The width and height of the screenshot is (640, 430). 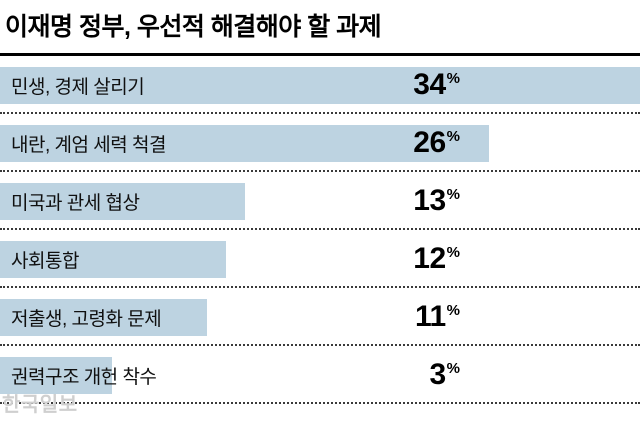 What do you see at coordinates (40, 405) in the screenshot?
I see `watermark-logo: 한국일보` at bounding box center [40, 405].